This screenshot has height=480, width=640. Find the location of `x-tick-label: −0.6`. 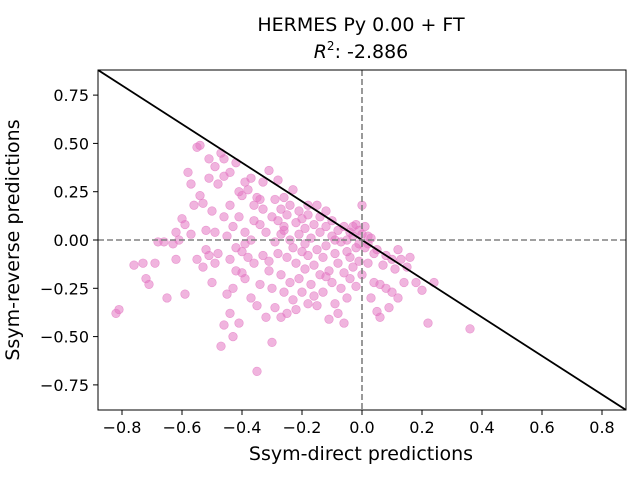

x-tick-label: −0.6 is located at coordinates (182, 427).